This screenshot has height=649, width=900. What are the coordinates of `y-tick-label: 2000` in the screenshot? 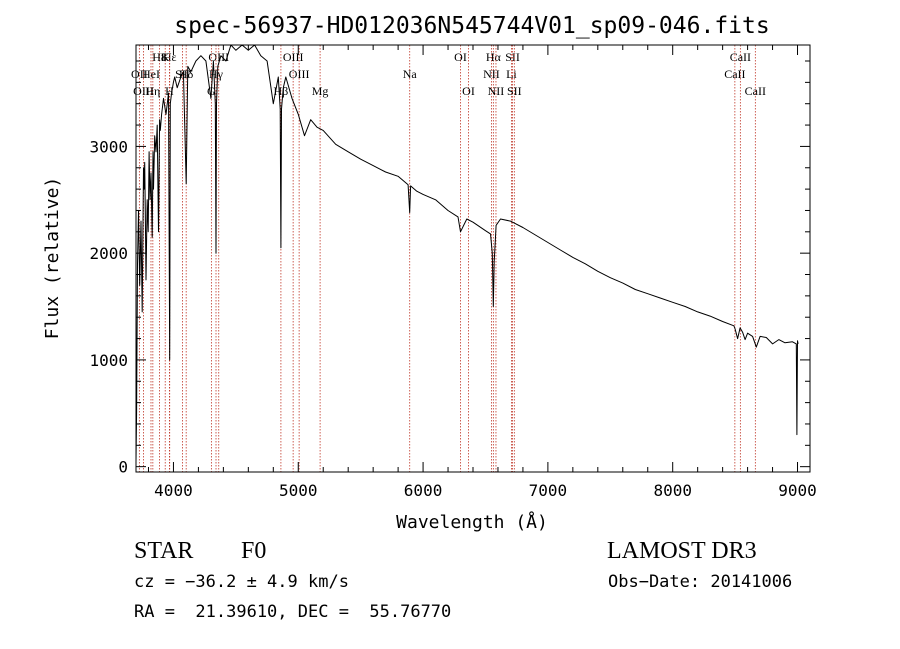 It's located at (108, 253).